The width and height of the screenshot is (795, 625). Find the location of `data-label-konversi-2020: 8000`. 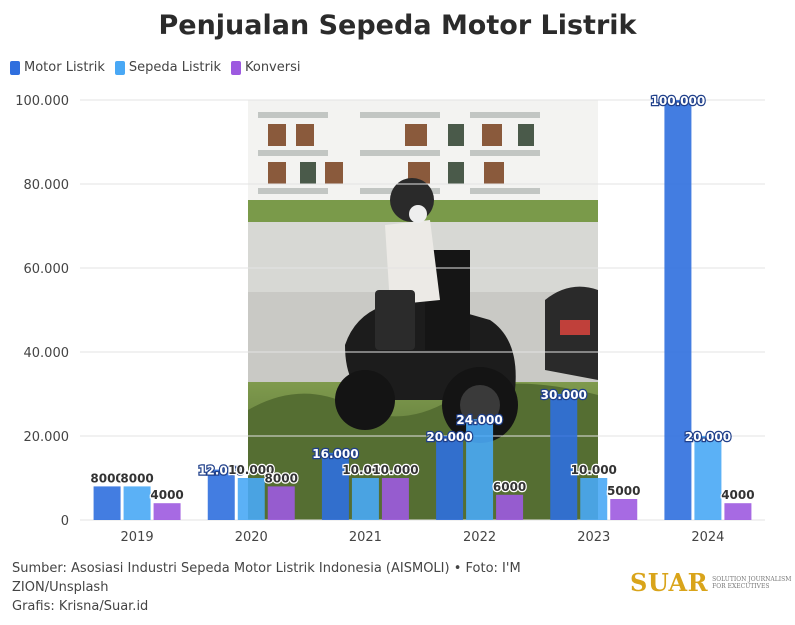

data-label-konversi-2020: 8000 is located at coordinates (281, 478).